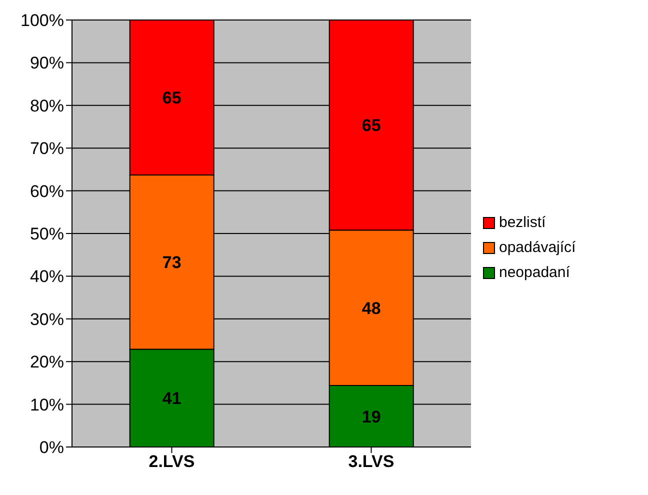  What do you see at coordinates (47, 404) in the screenshot?
I see `y-tick-label: 10%` at bounding box center [47, 404].